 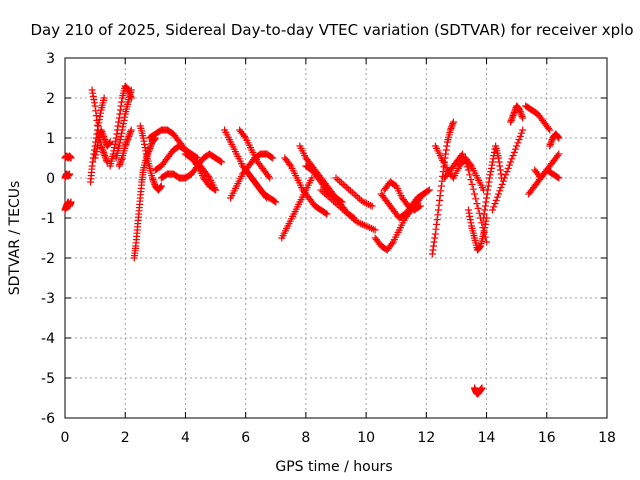 I want to click on y-tick-label: 3, so click(x=50, y=59).